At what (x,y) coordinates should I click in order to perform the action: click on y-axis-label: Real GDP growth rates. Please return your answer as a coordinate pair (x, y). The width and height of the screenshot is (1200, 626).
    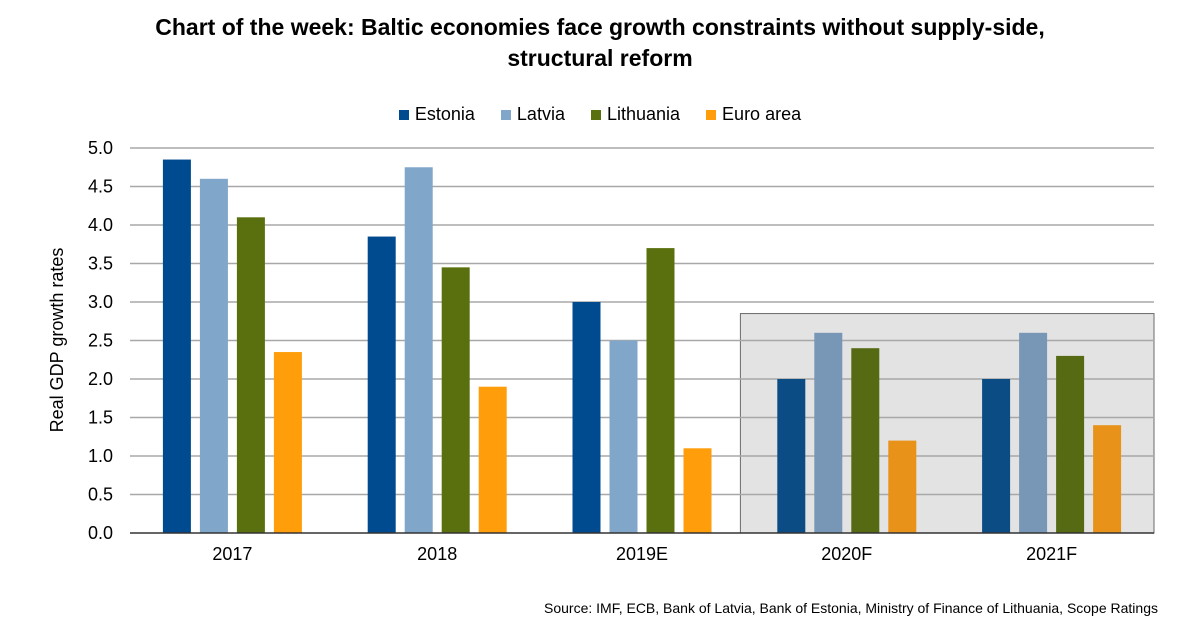
    Looking at the image, I should click on (57, 340).